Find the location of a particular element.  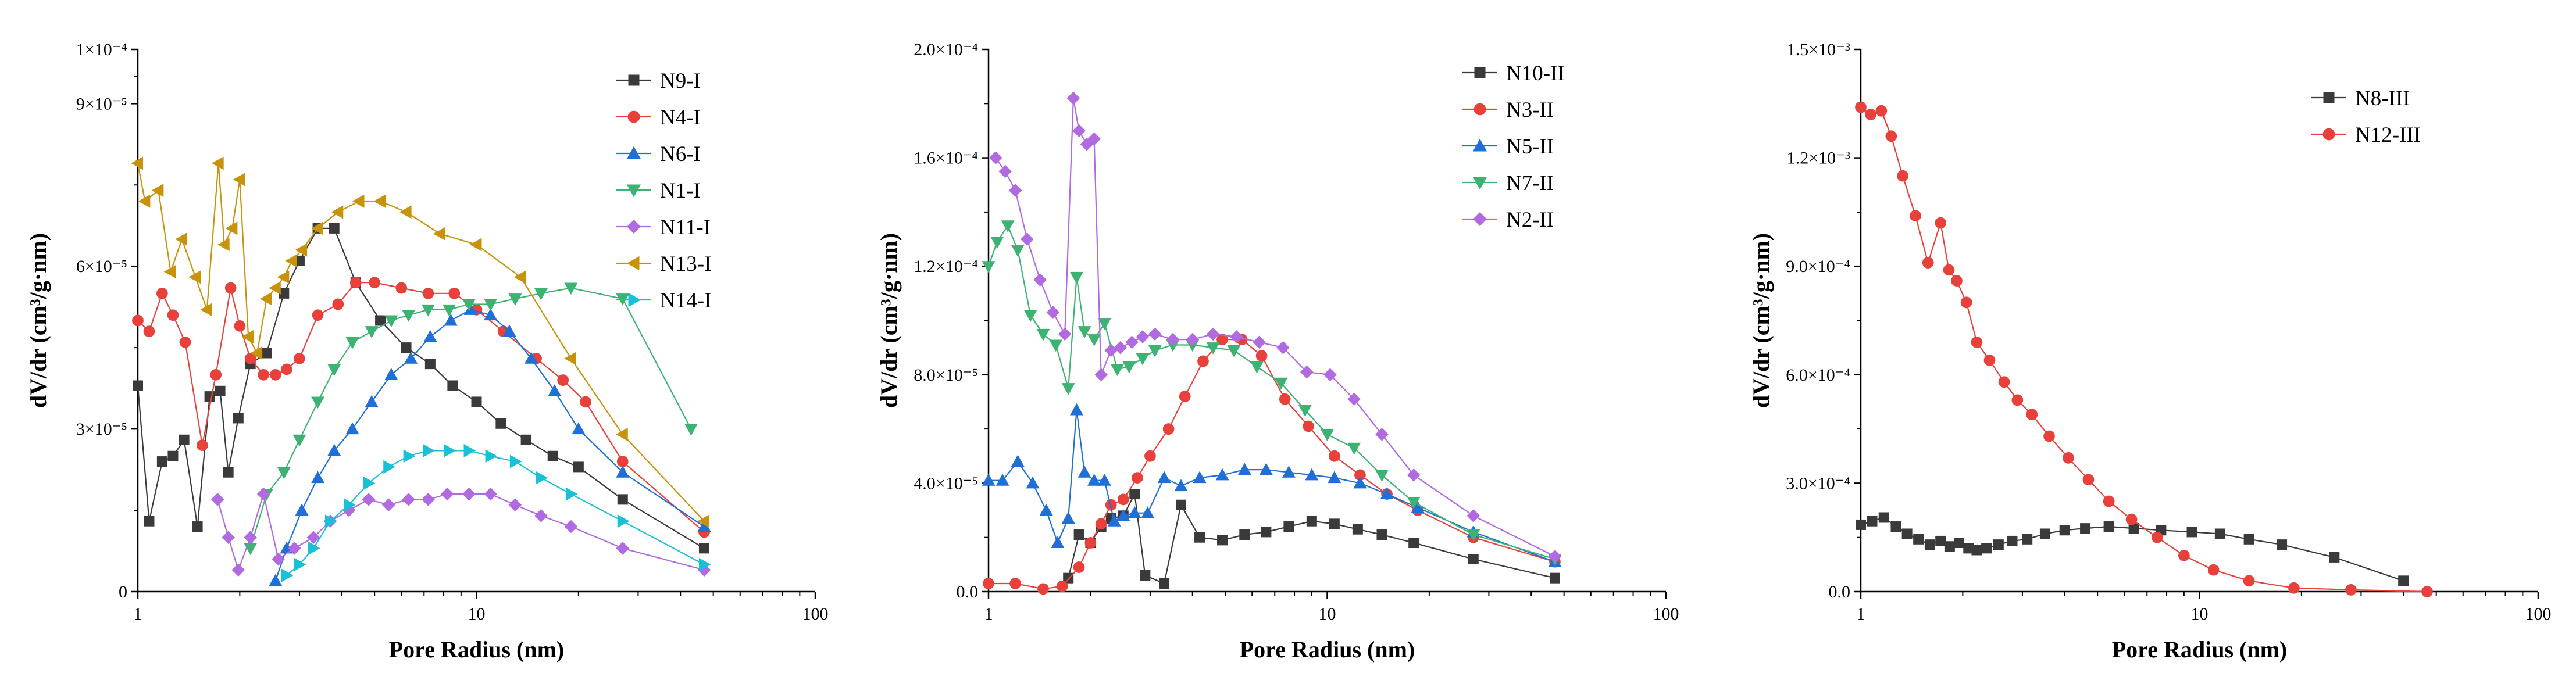

legend-label: N6-I is located at coordinates (680, 154).